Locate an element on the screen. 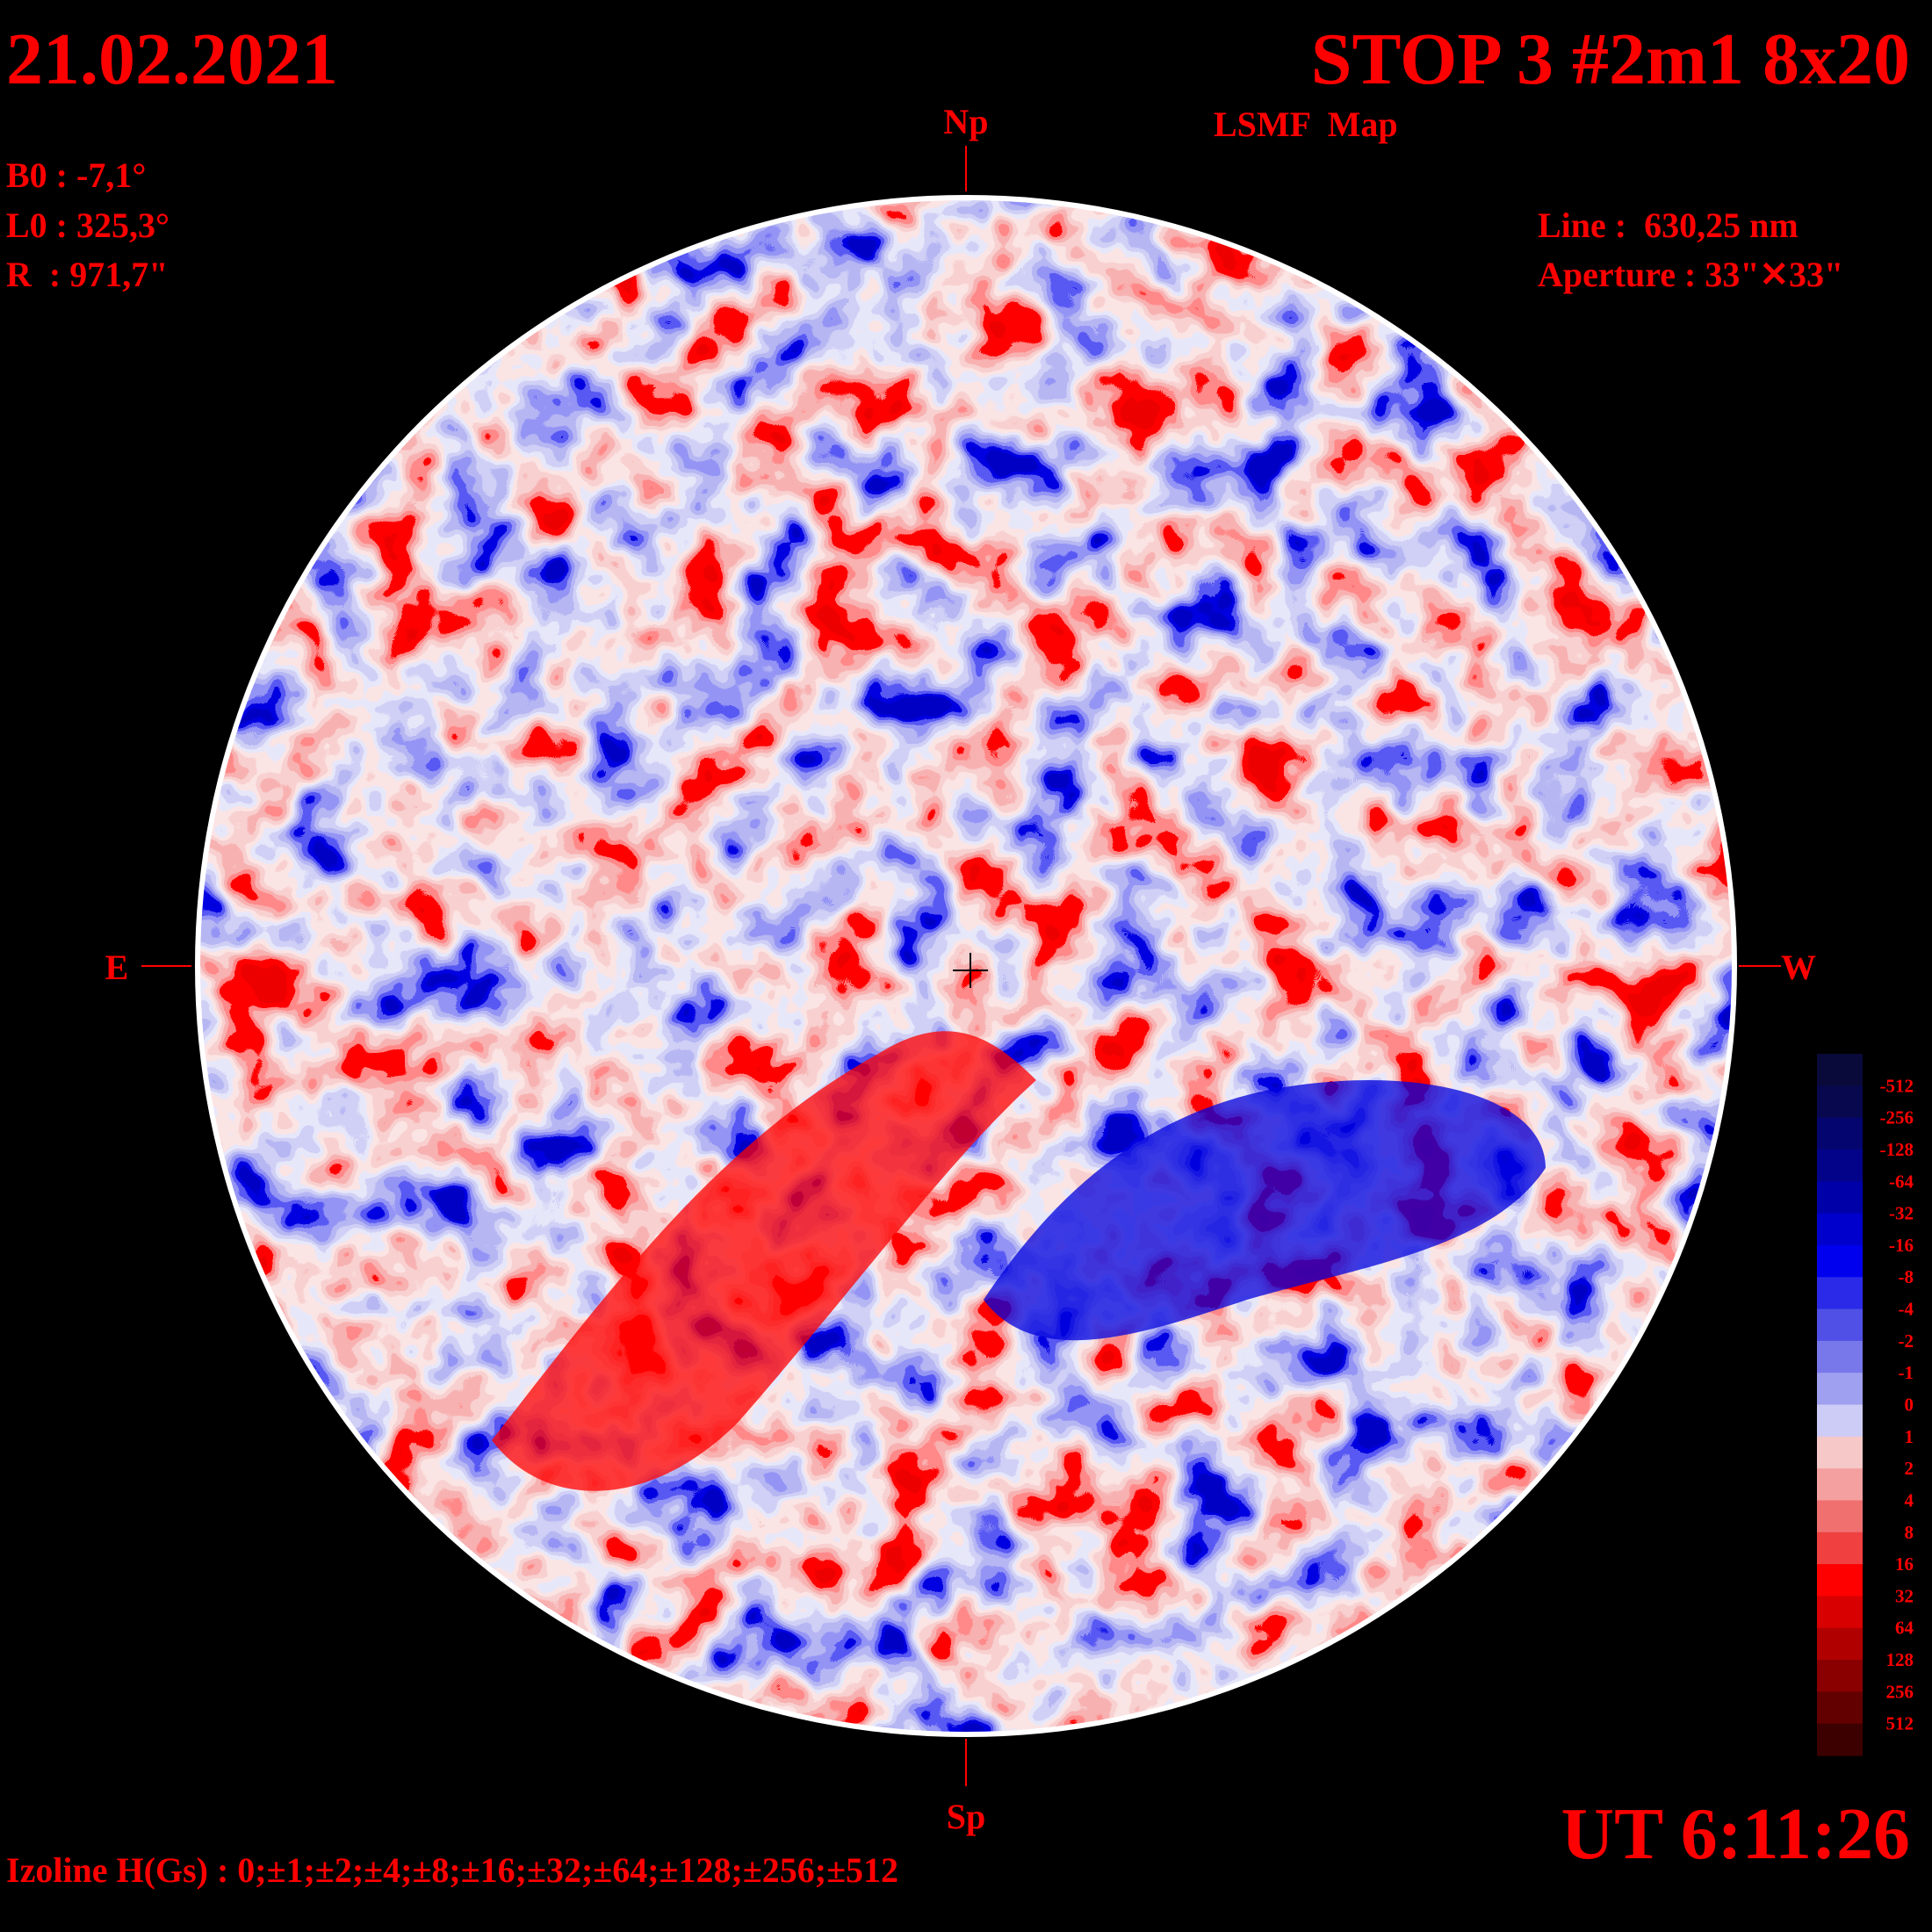 The height and width of the screenshot is (1932, 1932). colorbar-label: -16 is located at coordinates (1902, 1245).